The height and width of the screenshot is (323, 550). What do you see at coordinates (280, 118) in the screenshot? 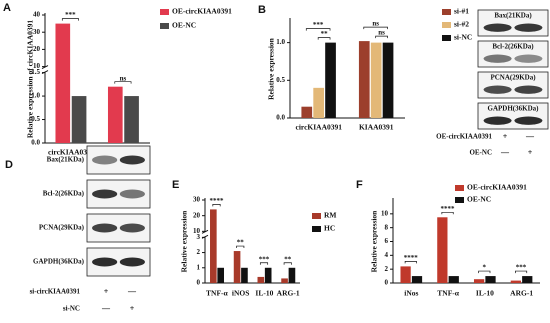
I see `y-tick-label: 0.0` at bounding box center [280, 118].